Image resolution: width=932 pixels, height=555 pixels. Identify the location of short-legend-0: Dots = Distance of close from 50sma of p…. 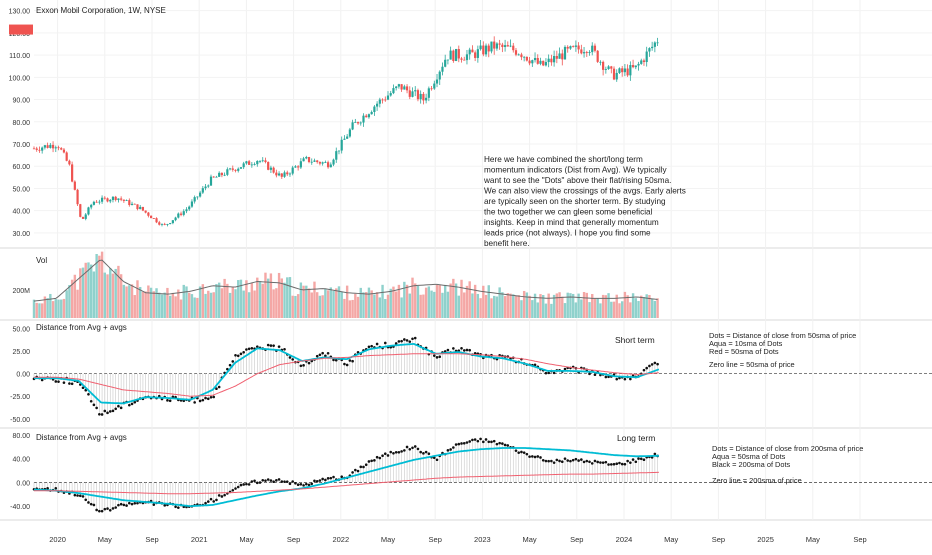
(782, 335).